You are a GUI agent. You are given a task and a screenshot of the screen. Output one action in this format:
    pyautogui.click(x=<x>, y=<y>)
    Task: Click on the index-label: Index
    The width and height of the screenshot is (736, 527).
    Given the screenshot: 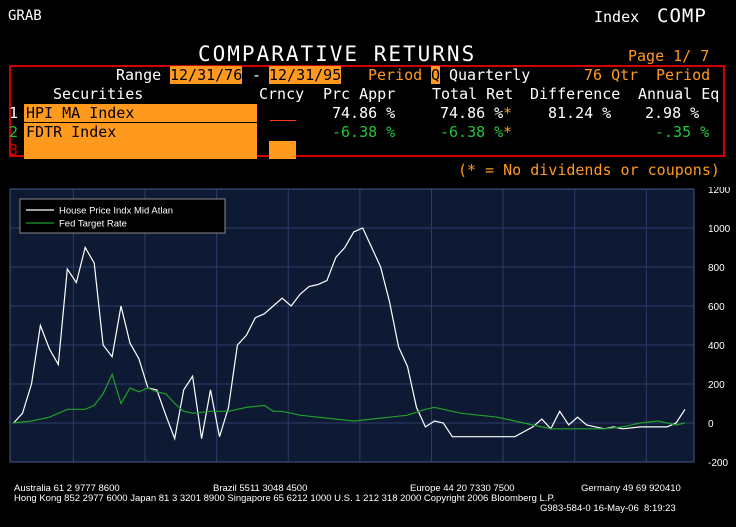 What is the action you would take?
    pyautogui.click(x=617, y=17)
    